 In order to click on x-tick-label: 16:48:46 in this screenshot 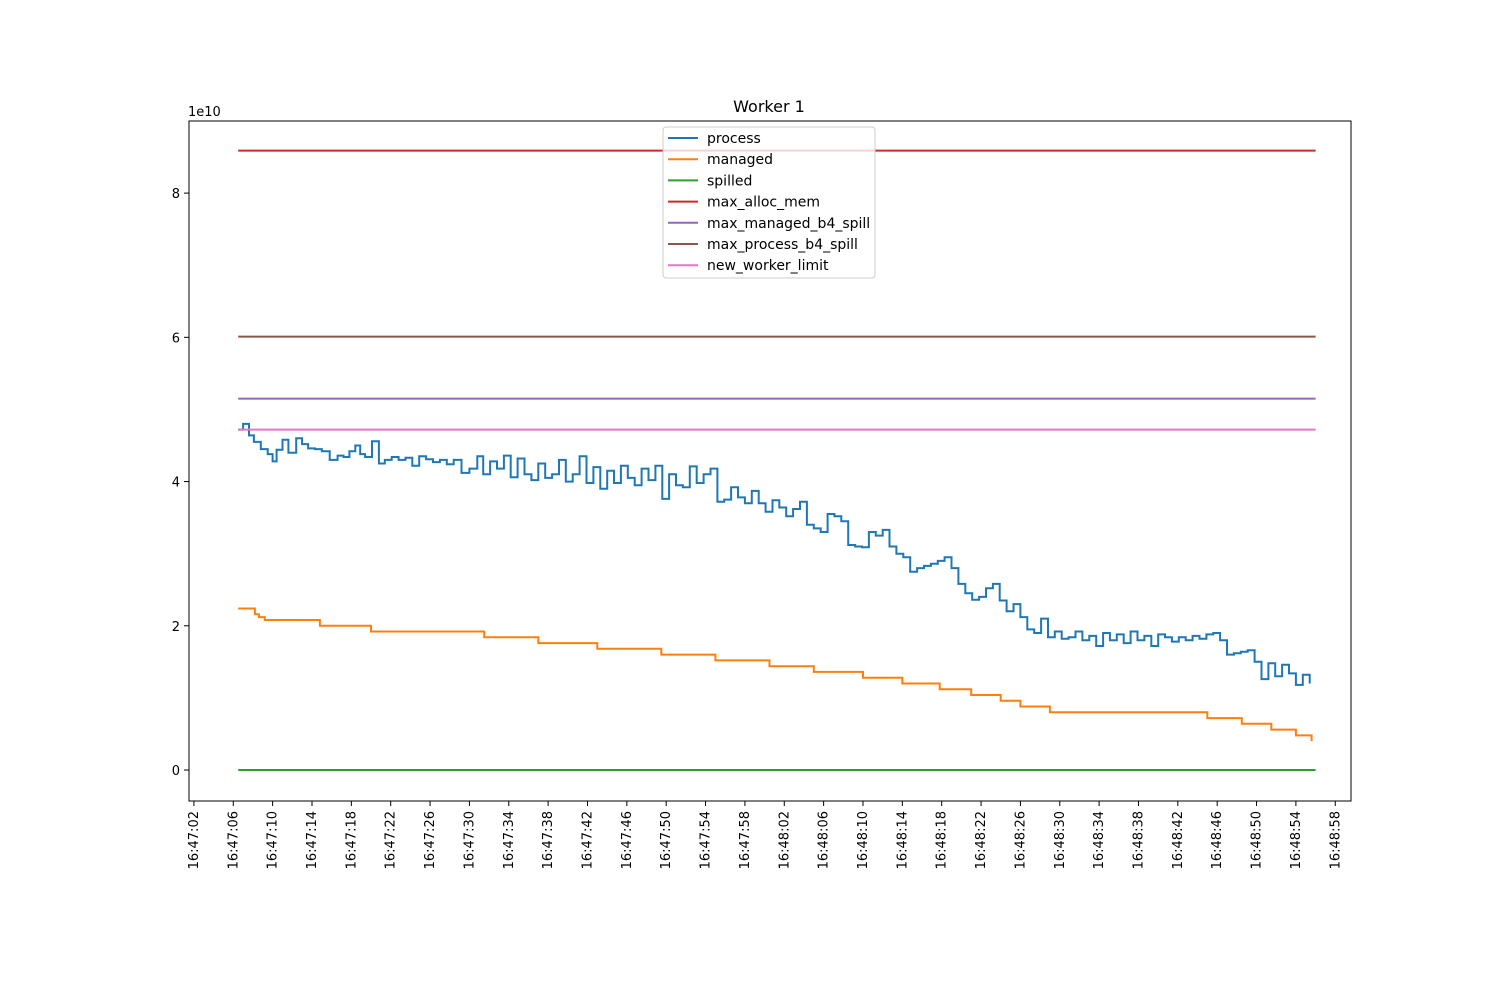, I will do `click(1217, 840)`.